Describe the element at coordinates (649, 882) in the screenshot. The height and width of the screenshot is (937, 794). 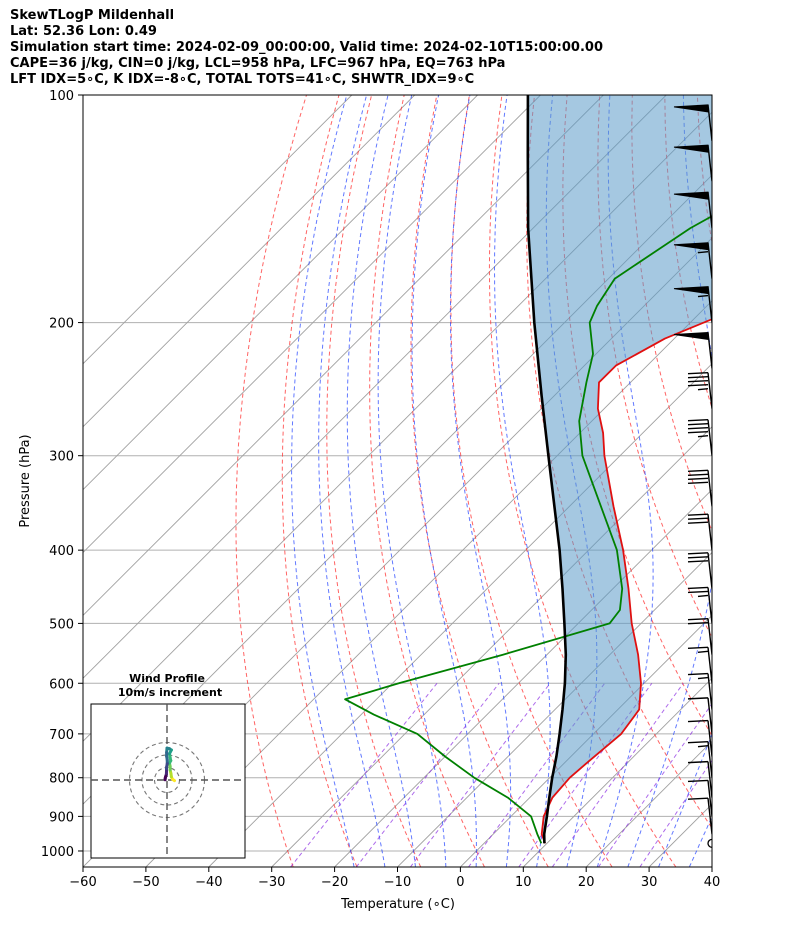
I see `x-tick-label: 30` at that location.